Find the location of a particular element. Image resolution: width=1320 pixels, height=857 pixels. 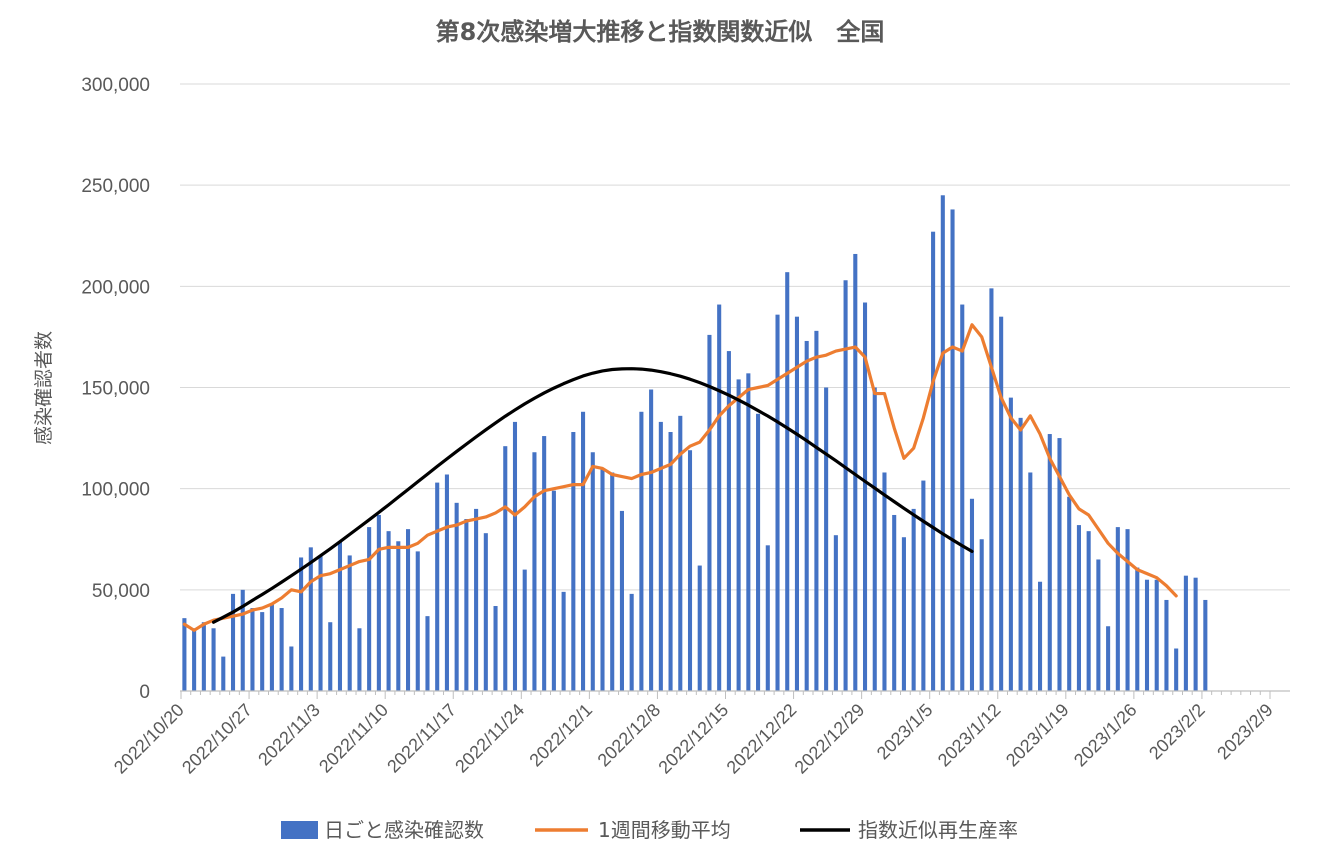

x-tick-label: 2023/1/26 is located at coordinates (1105, 735).